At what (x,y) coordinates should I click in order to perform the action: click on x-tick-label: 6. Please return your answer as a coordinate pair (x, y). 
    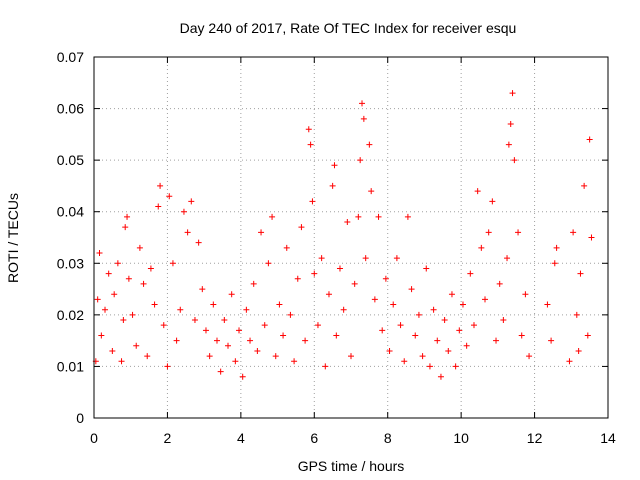
    Looking at the image, I should click on (314, 438).